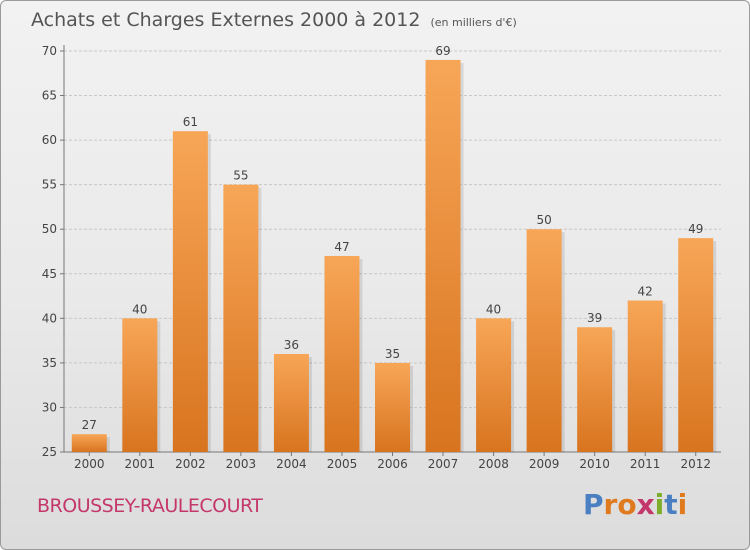  I want to click on bar-2005, so click(342, 353).